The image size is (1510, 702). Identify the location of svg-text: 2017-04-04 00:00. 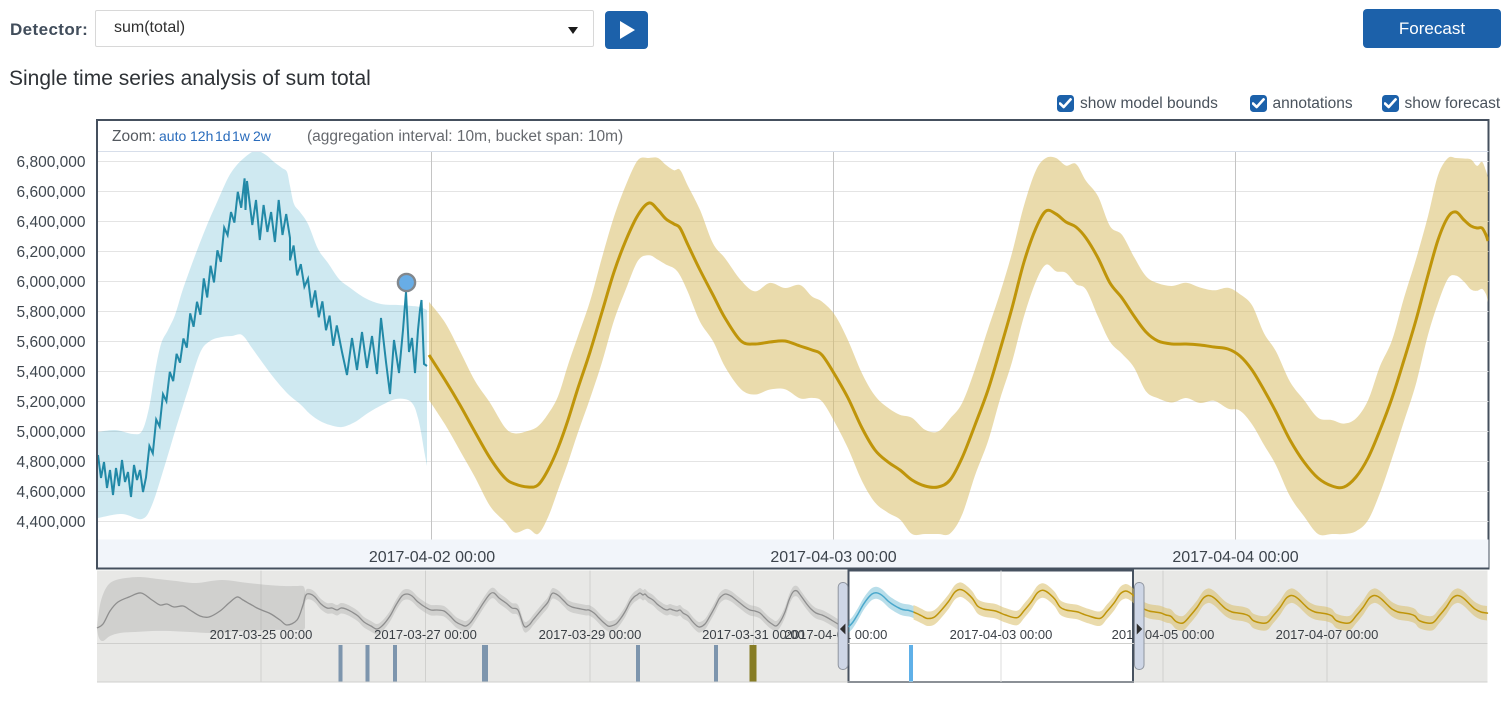
(1235, 557).